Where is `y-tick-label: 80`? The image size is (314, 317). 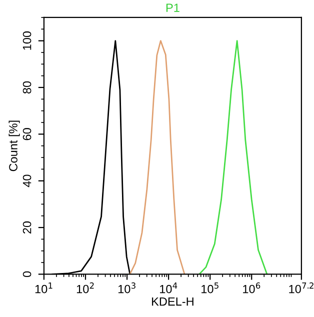
y-tick-label: 80 is located at coordinates (27, 87).